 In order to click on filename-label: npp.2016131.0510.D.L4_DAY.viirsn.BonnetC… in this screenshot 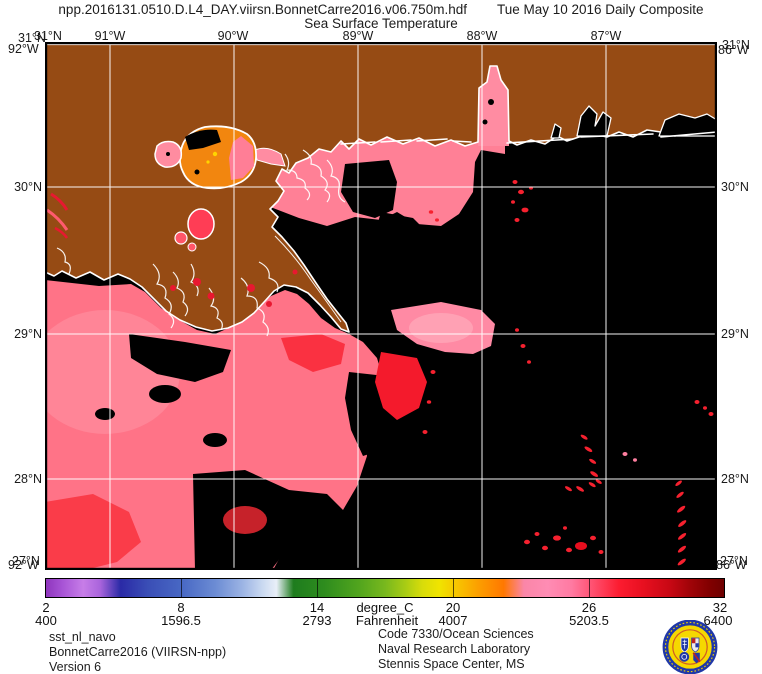, I will do `click(262, 9)`.